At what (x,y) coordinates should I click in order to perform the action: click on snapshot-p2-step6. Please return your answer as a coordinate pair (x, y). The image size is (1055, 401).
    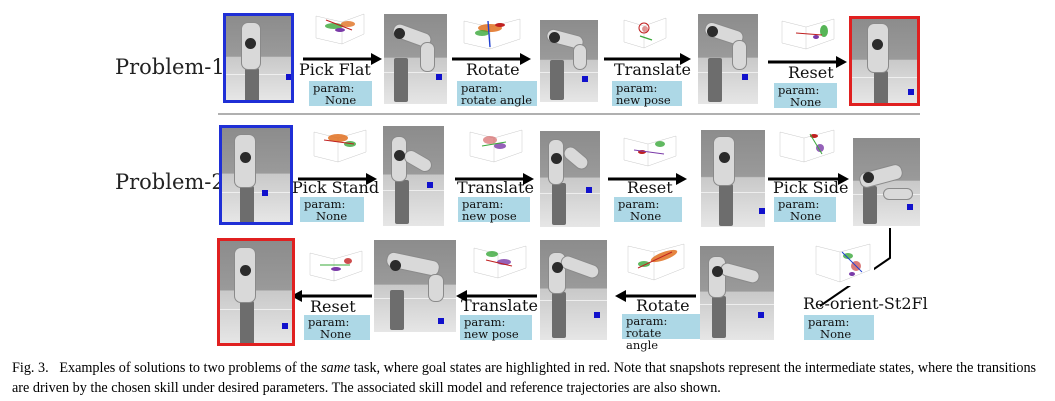
    Looking at the image, I should click on (573, 290).